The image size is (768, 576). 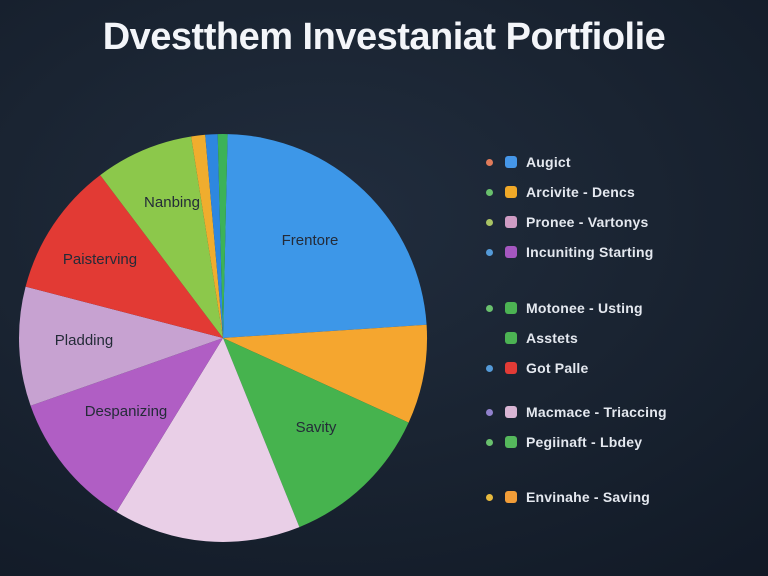 What do you see at coordinates (587, 222) in the screenshot?
I see `legend-label: Pronee - Vartonys` at bounding box center [587, 222].